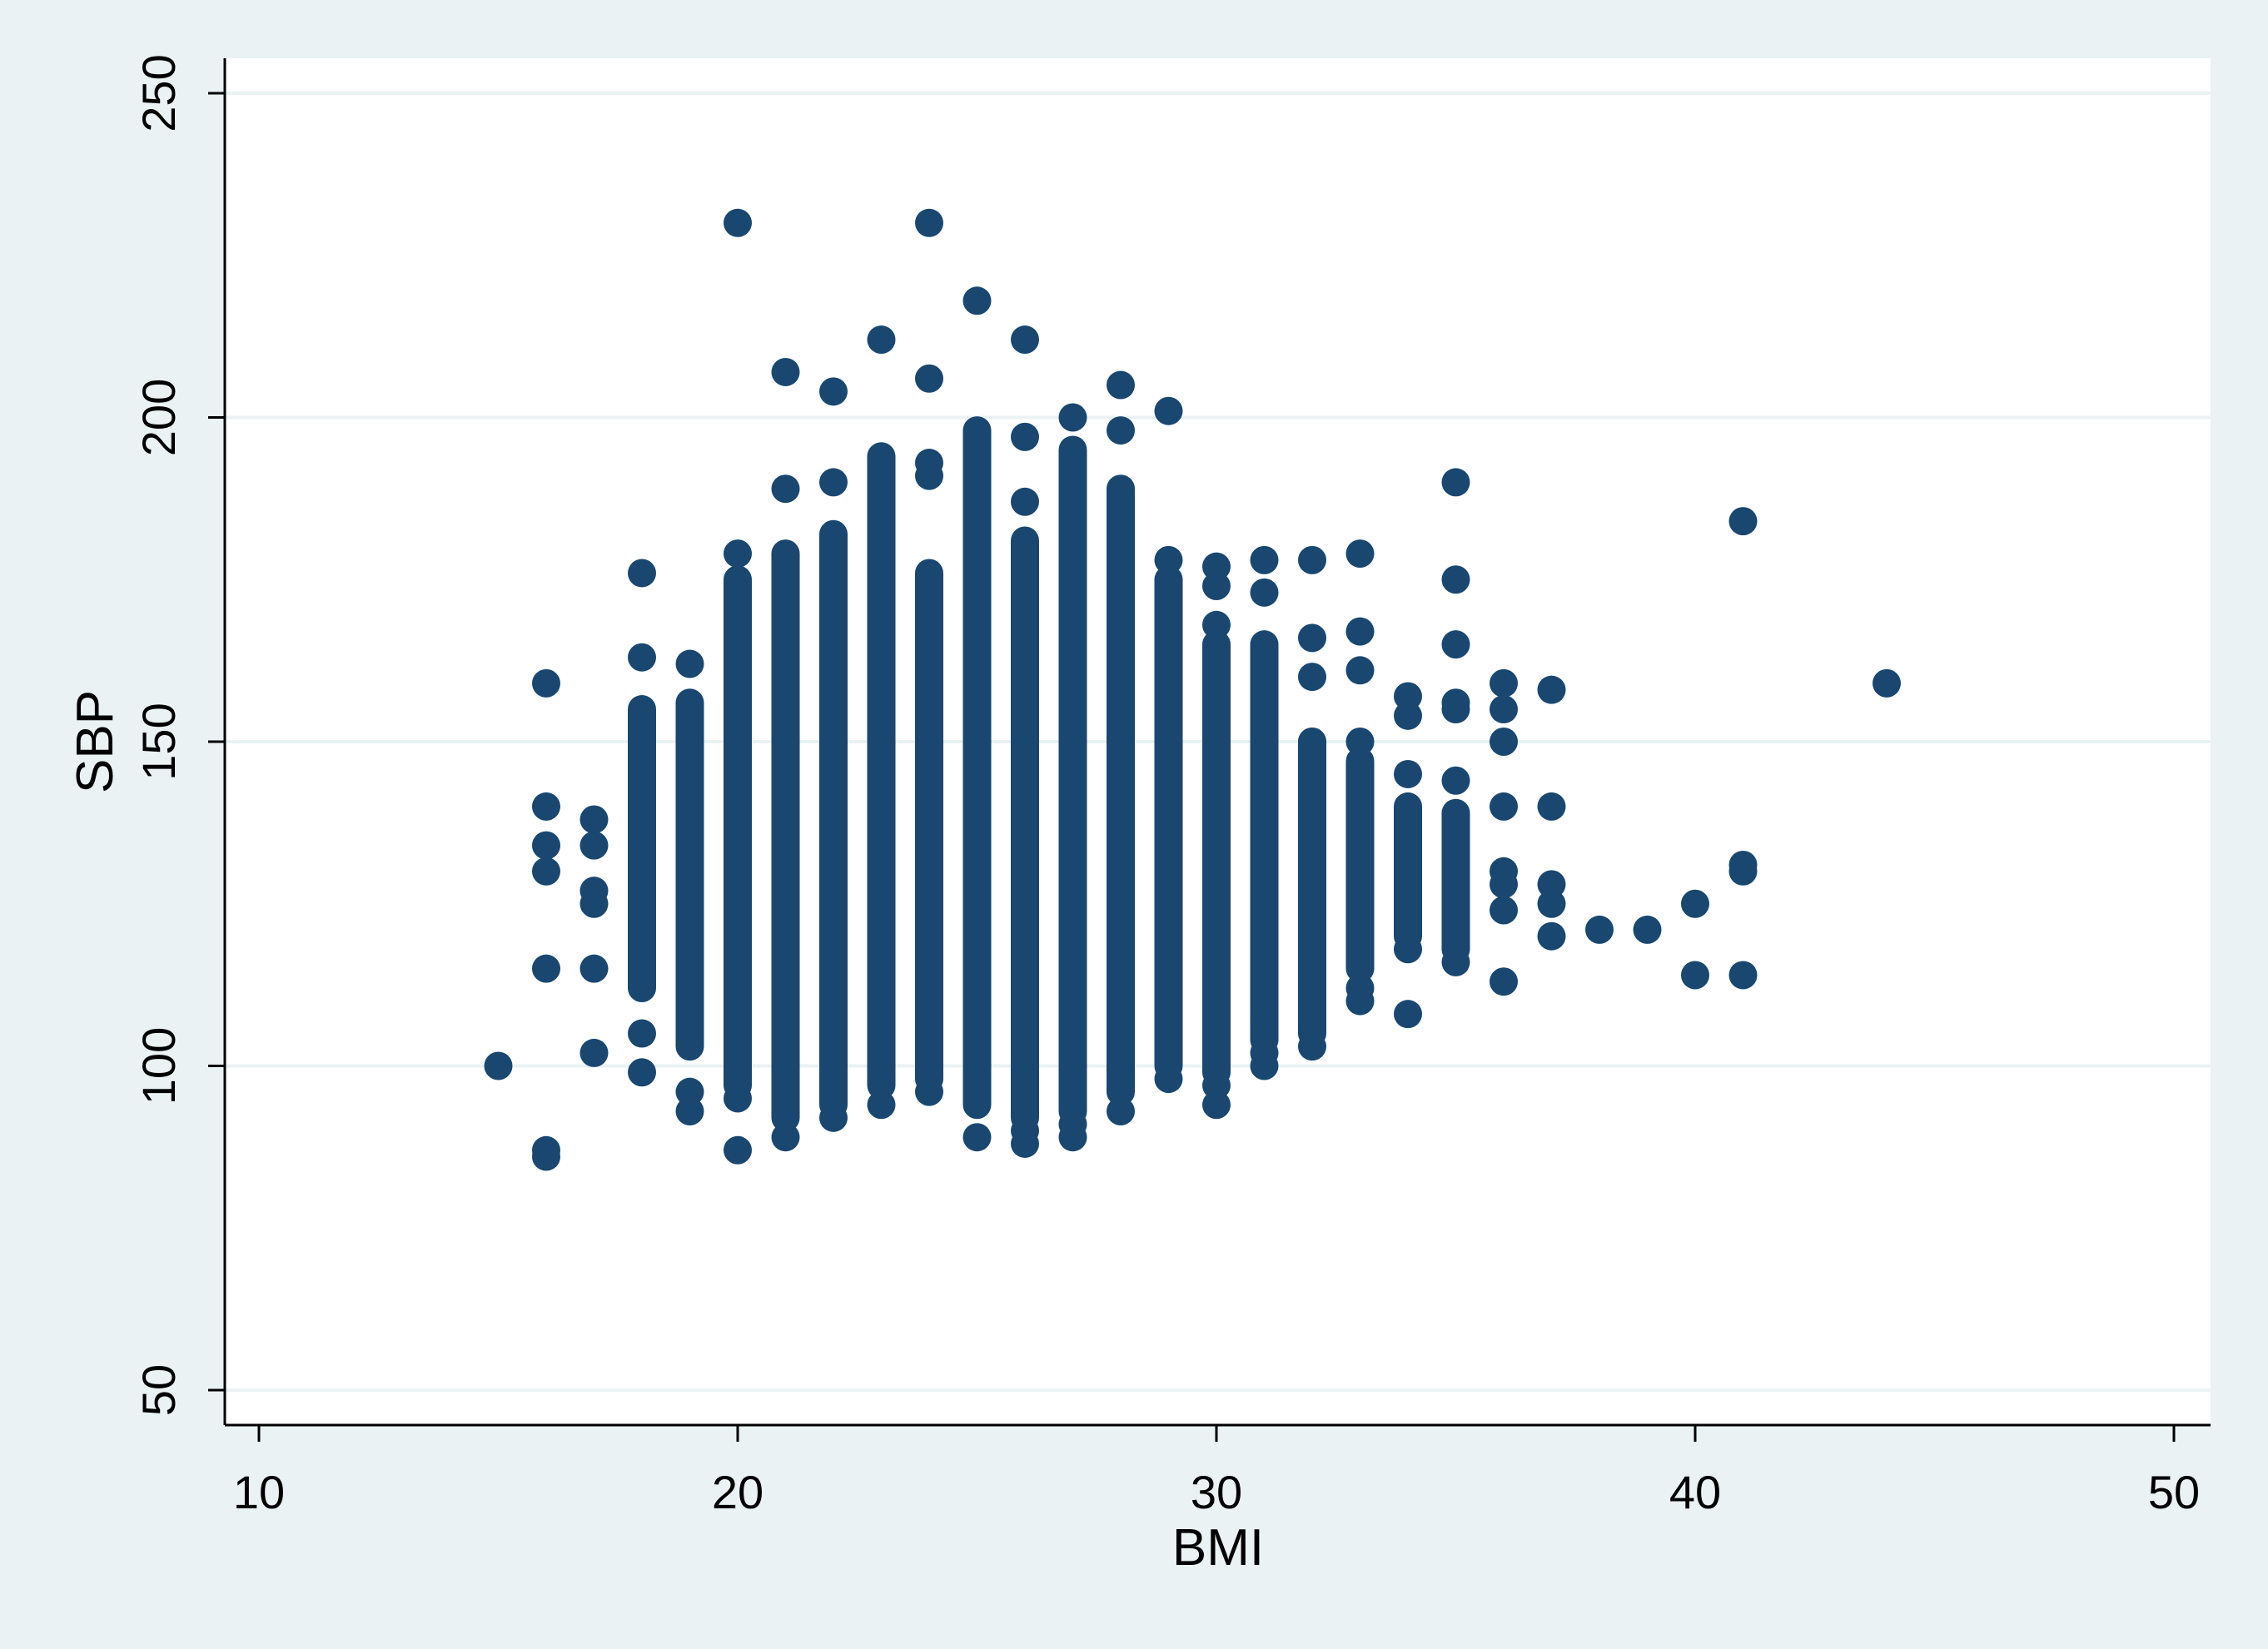 The width and height of the screenshot is (2268, 1649). What do you see at coordinates (1218, 1548) in the screenshot?
I see `x-axis-title: BMI` at bounding box center [1218, 1548].